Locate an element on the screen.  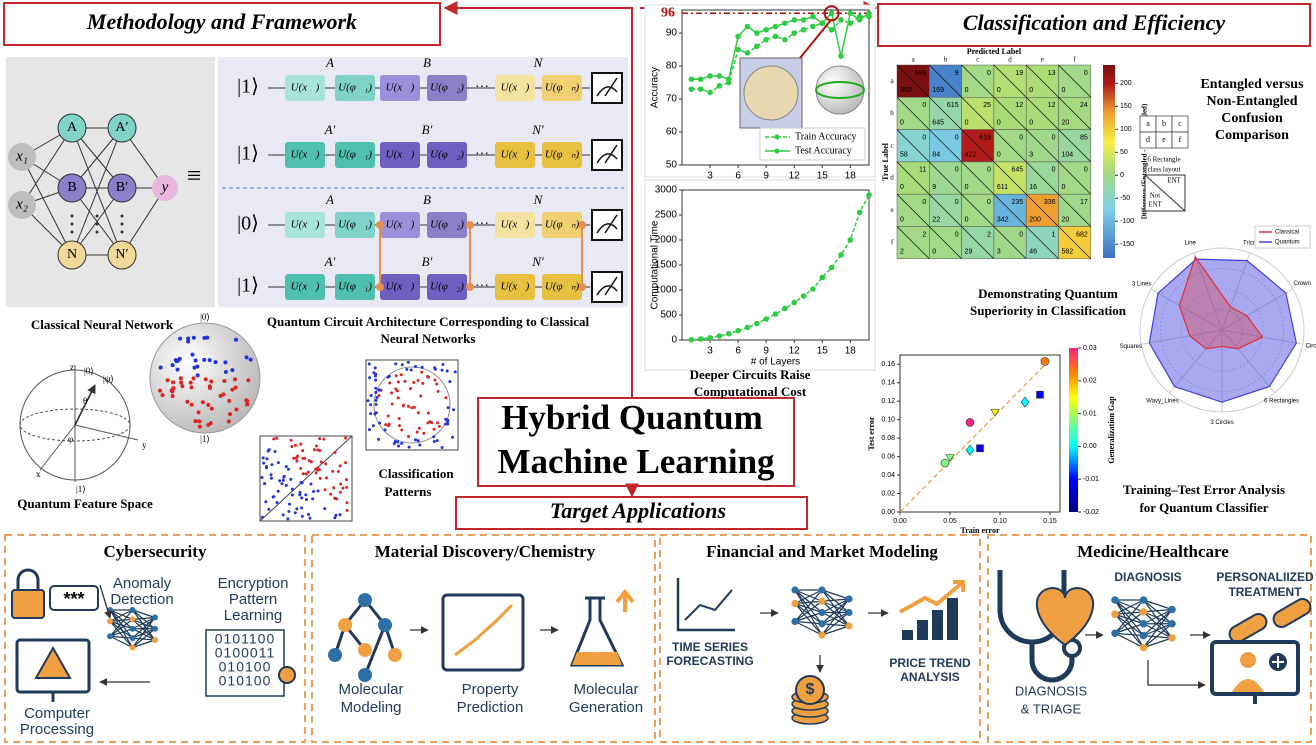
flask-liquid is located at coordinates (597, 658).